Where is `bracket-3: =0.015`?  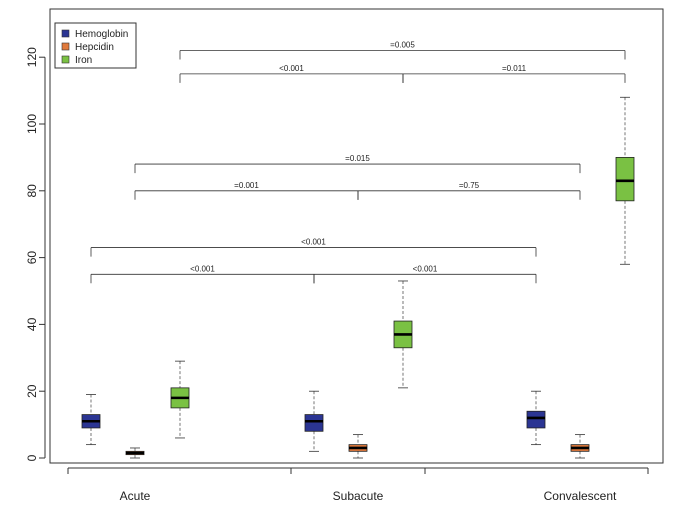
bracket-3: =0.015 is located at coordinates (357, 164).